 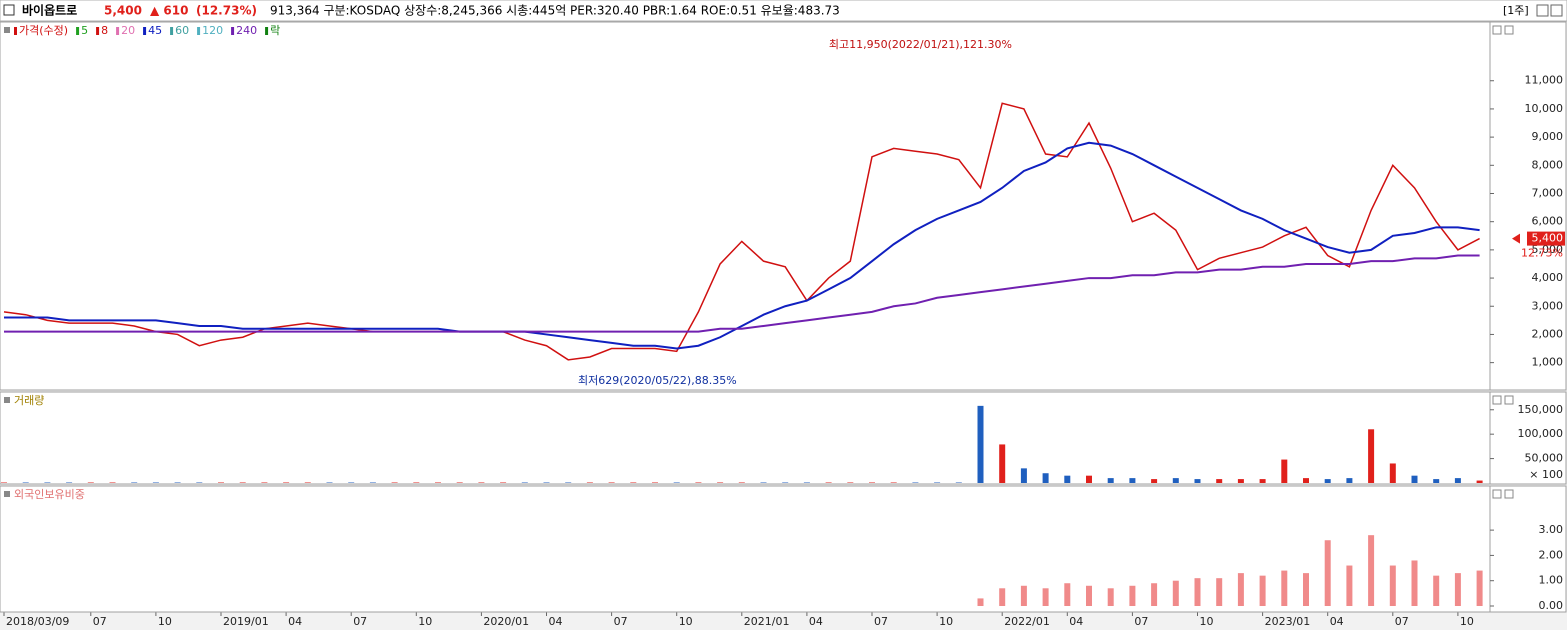 I want to click on stock-change-pct: (12.73%), so click(x=226, y=11).